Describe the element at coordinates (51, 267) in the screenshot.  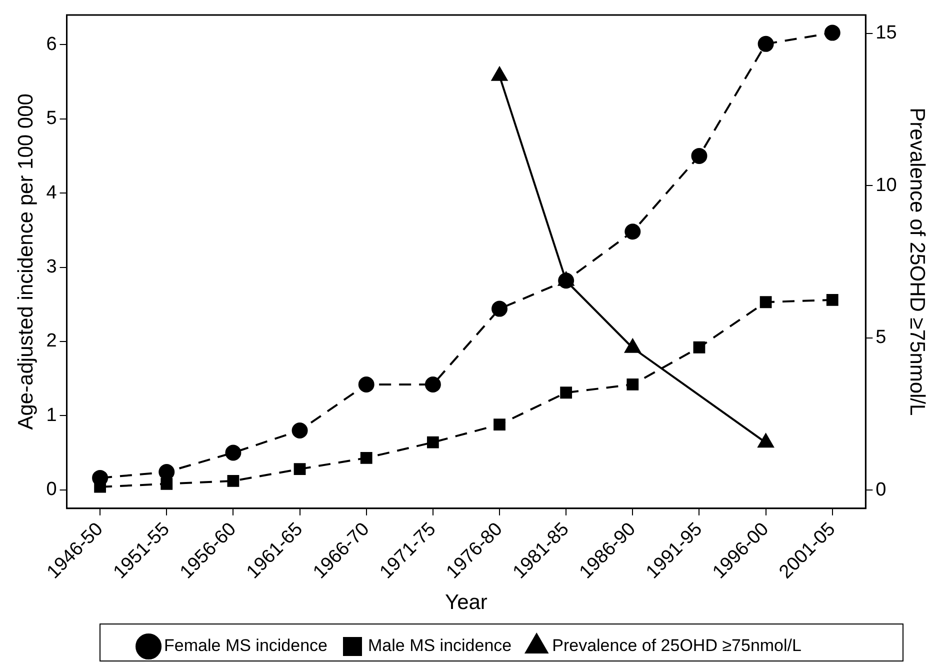
I see `y-tick-label: 3` at that location.